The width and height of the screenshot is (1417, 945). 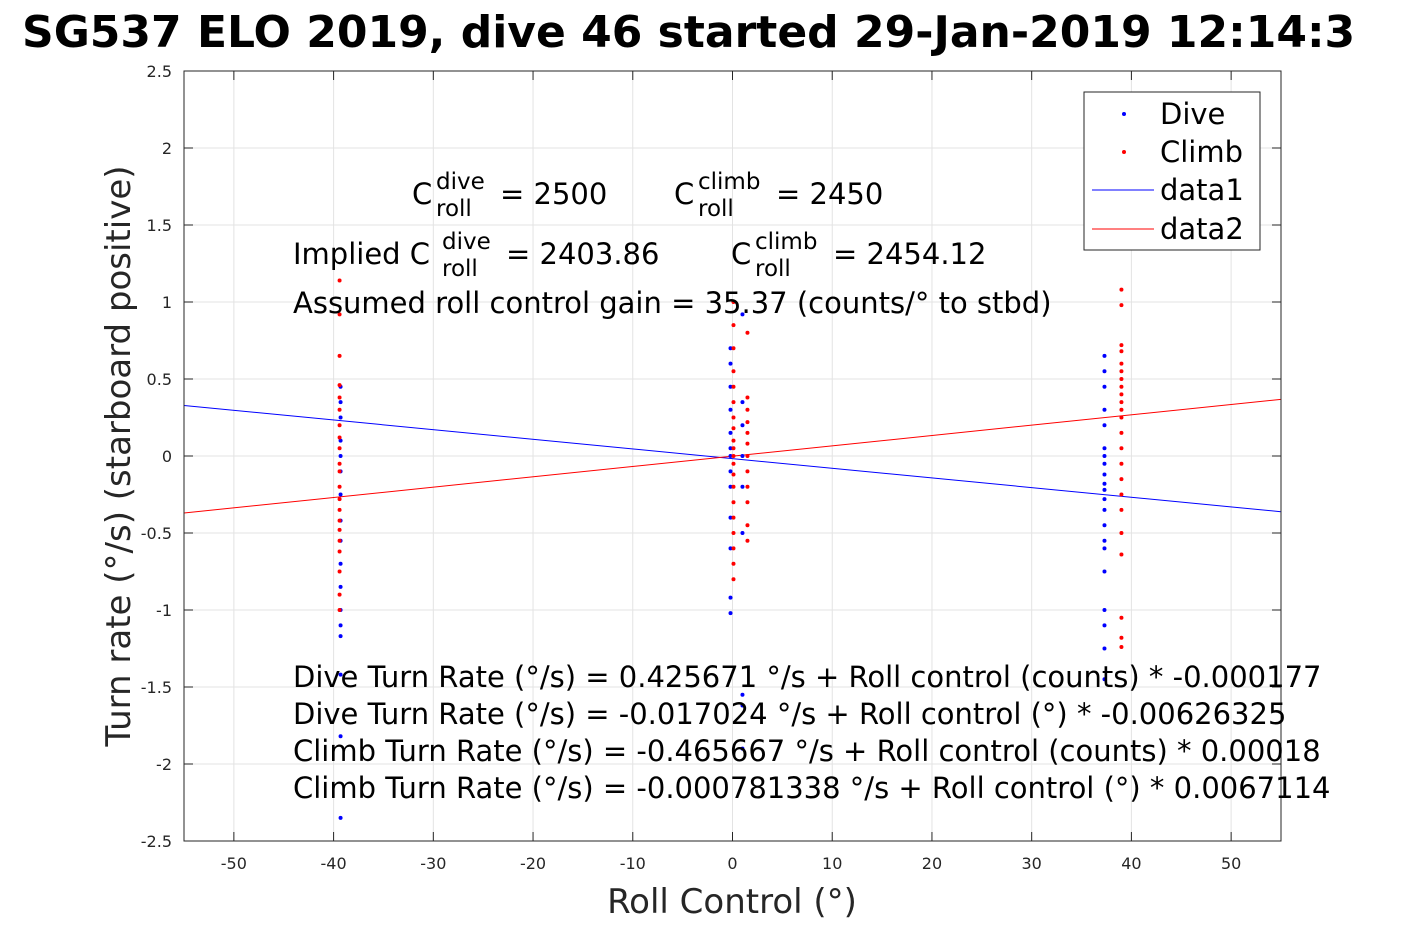 I want to click on x-tick-label: -40, so click(x=334, y=863).